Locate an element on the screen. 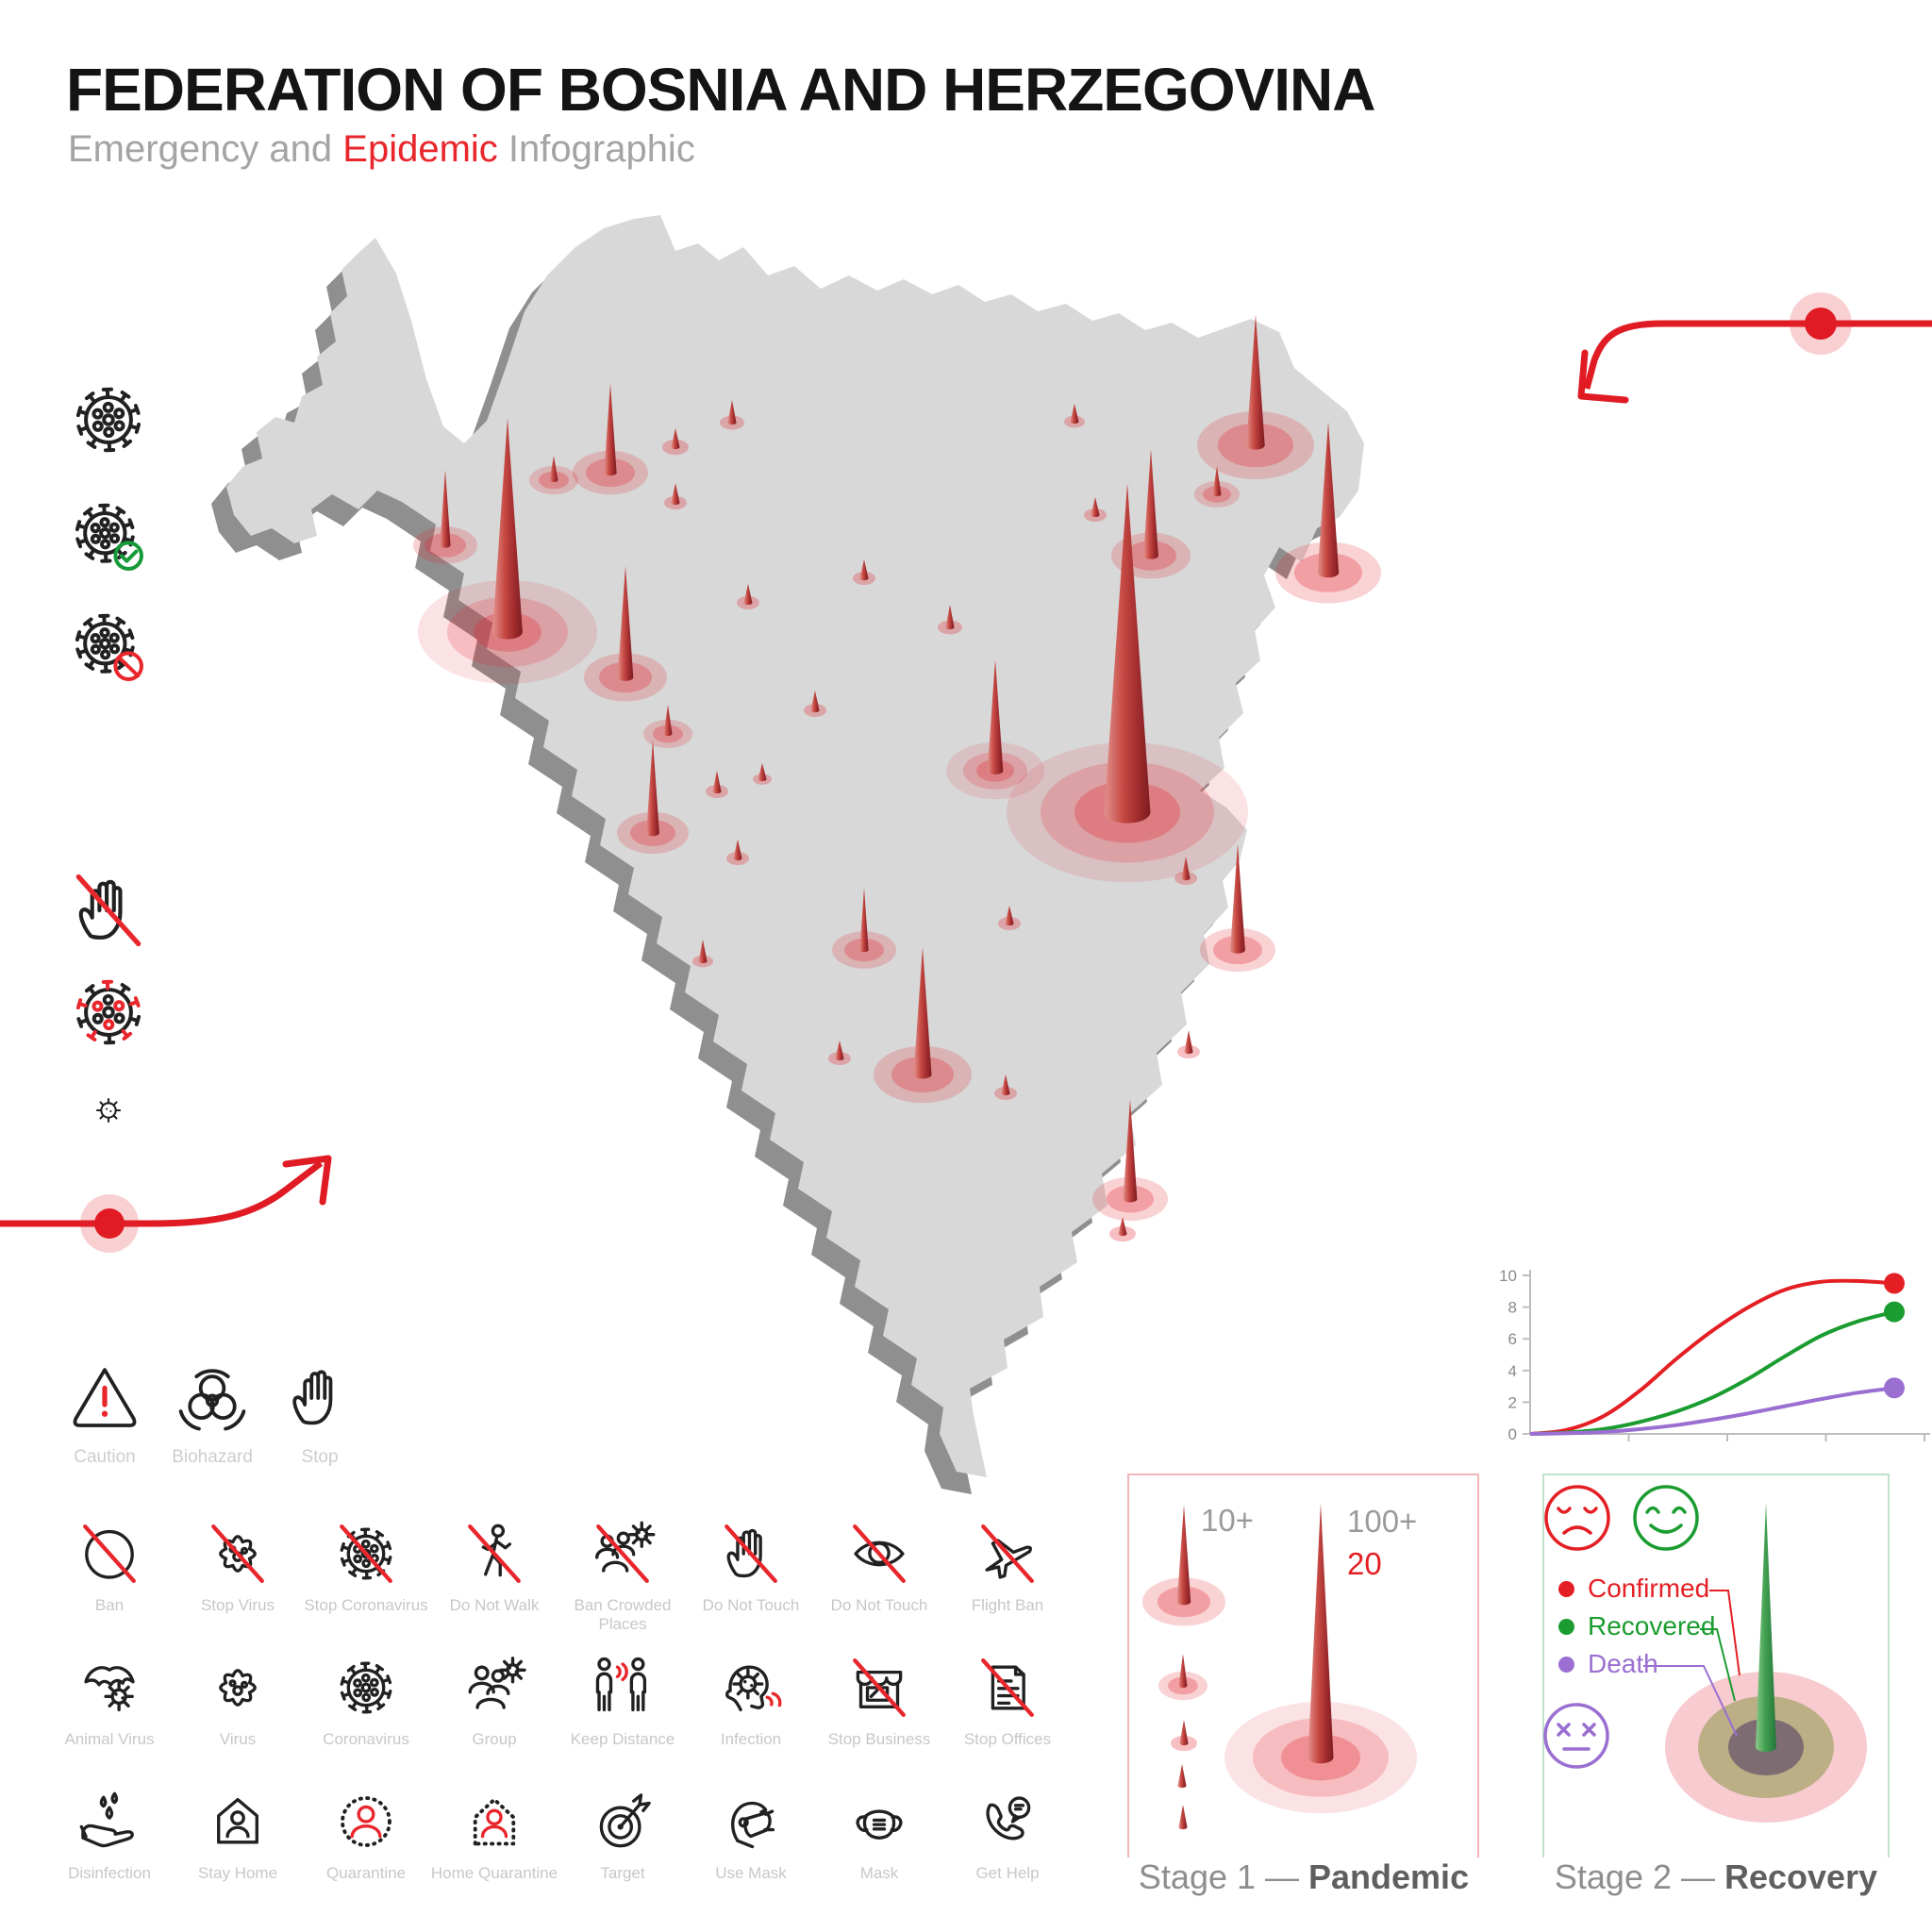 This screenshot has width=1932, height=1932. stay-home-icon is located at coordinates (238, 1821).